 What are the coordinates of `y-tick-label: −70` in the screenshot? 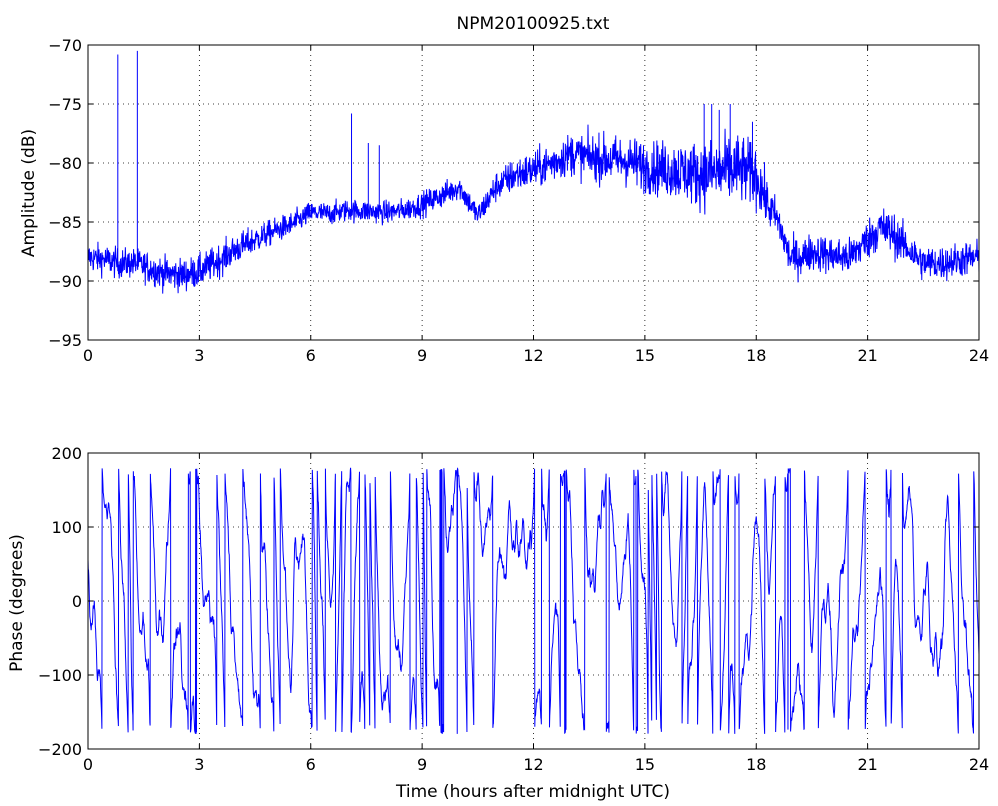 It's located at (65, 45).